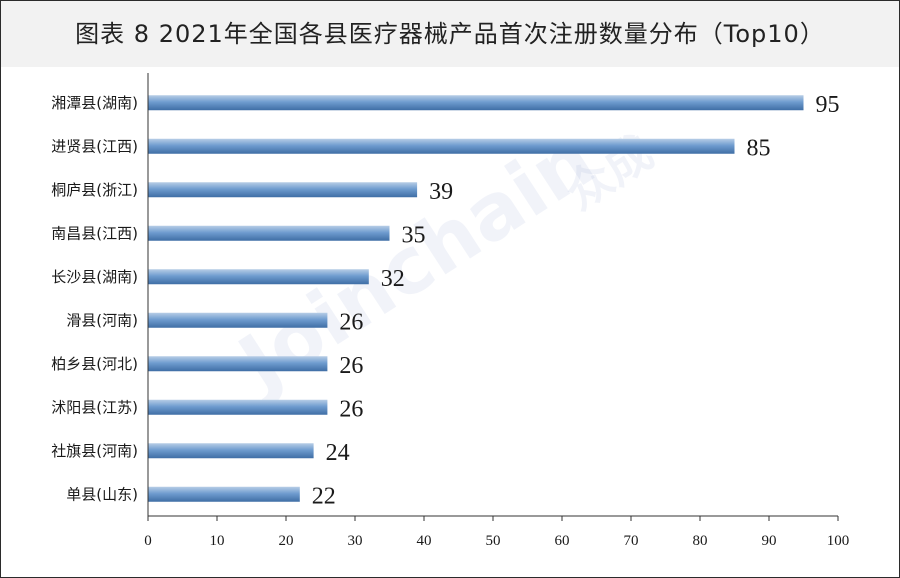 Image resolution: width=900 pixels, height=578 pixels. Describe the element at coordinates (828, 105) in the screenshot. I see `value-label: 95` at that location.